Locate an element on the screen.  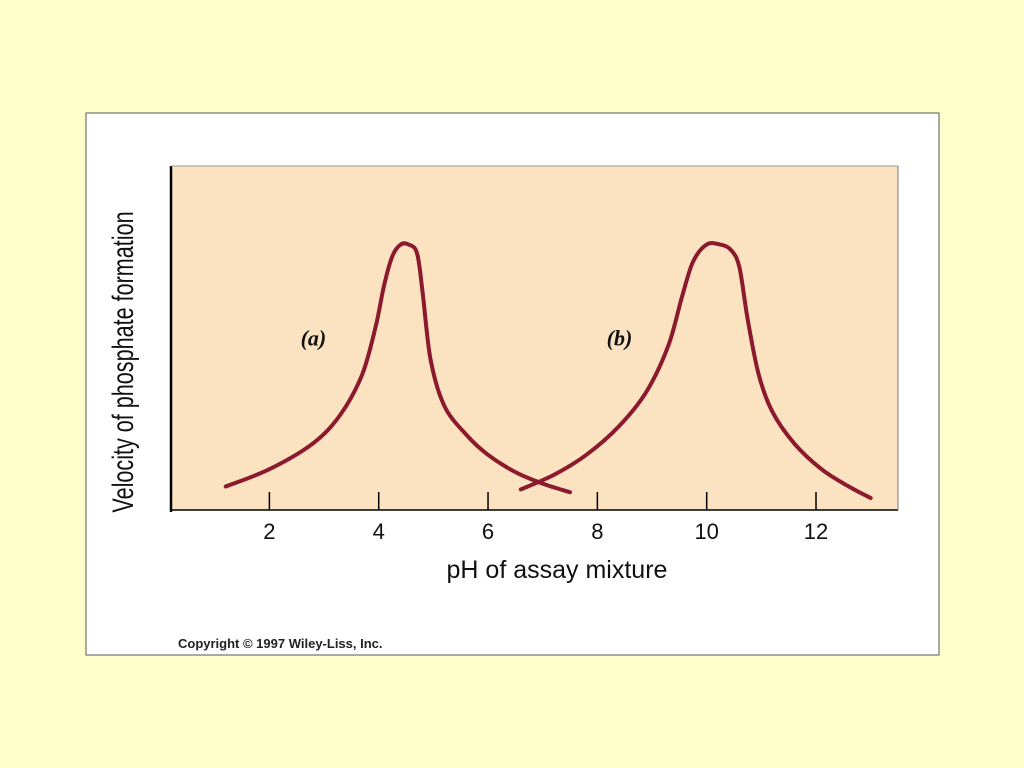
x-tick-label: 2 is located at coordinates (269, 531).